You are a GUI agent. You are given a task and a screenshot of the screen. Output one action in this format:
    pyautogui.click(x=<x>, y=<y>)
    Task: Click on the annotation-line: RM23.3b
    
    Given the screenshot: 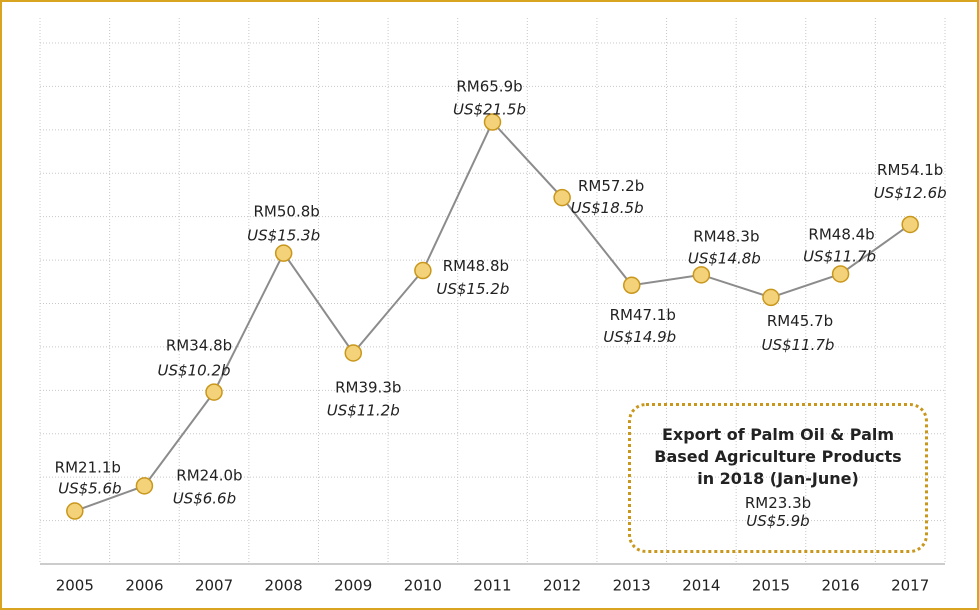 What is the action you would take?
    pyautogui.click(x=778, y=503)
    